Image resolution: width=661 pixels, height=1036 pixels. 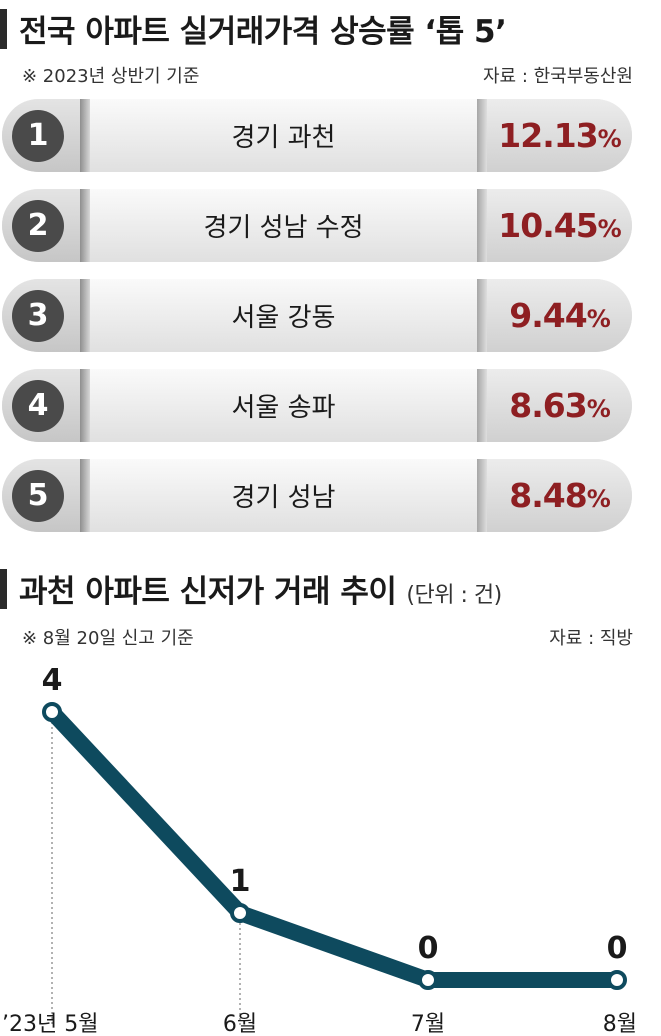 I want to click on data-label: 1, so click(x=240, y=881).